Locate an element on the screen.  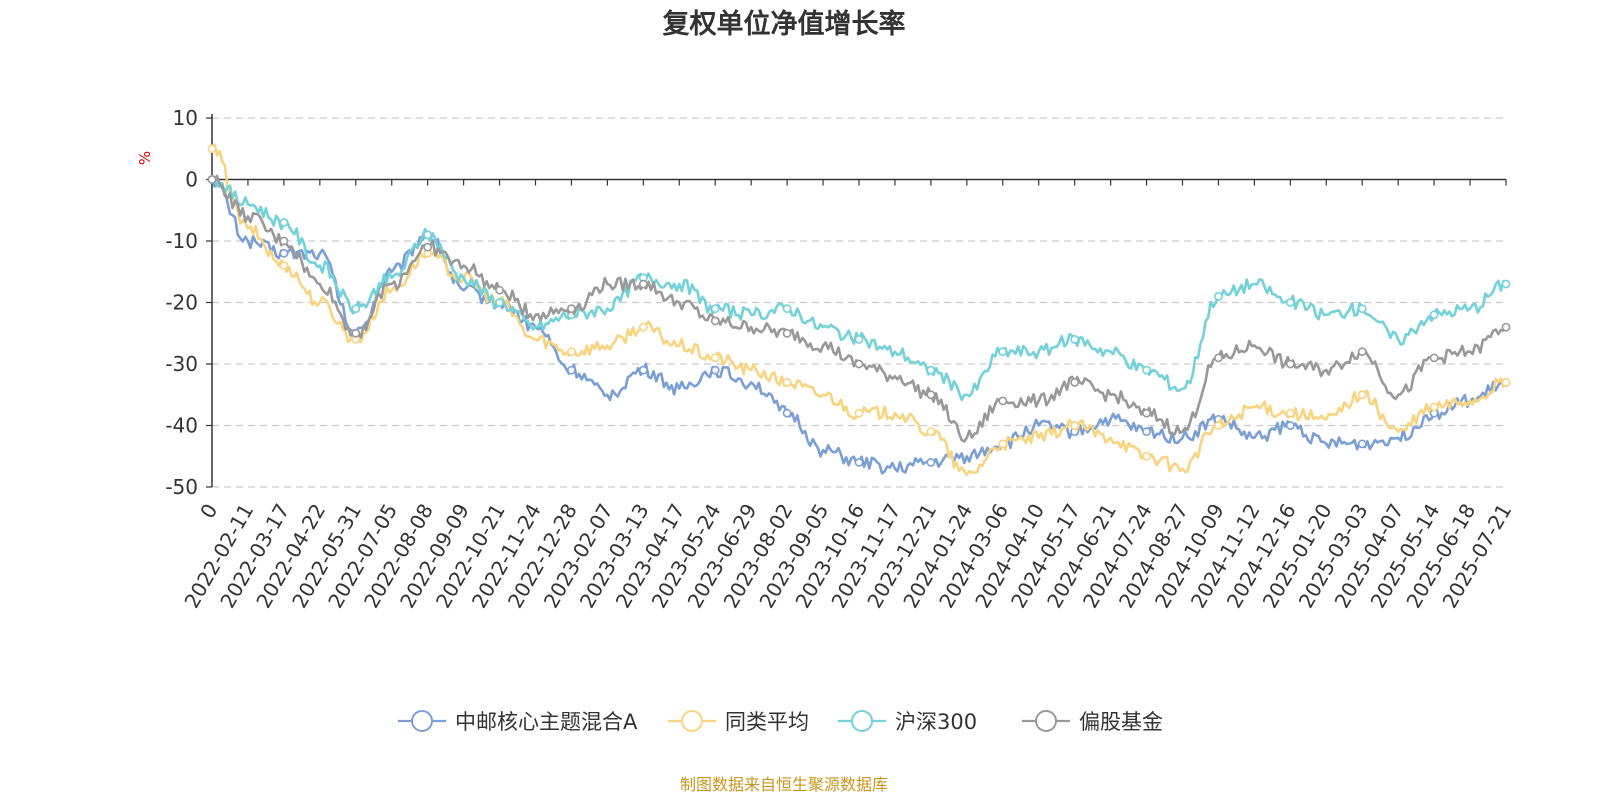
y-tick-label: -50 is located at coordinates (181, 487).